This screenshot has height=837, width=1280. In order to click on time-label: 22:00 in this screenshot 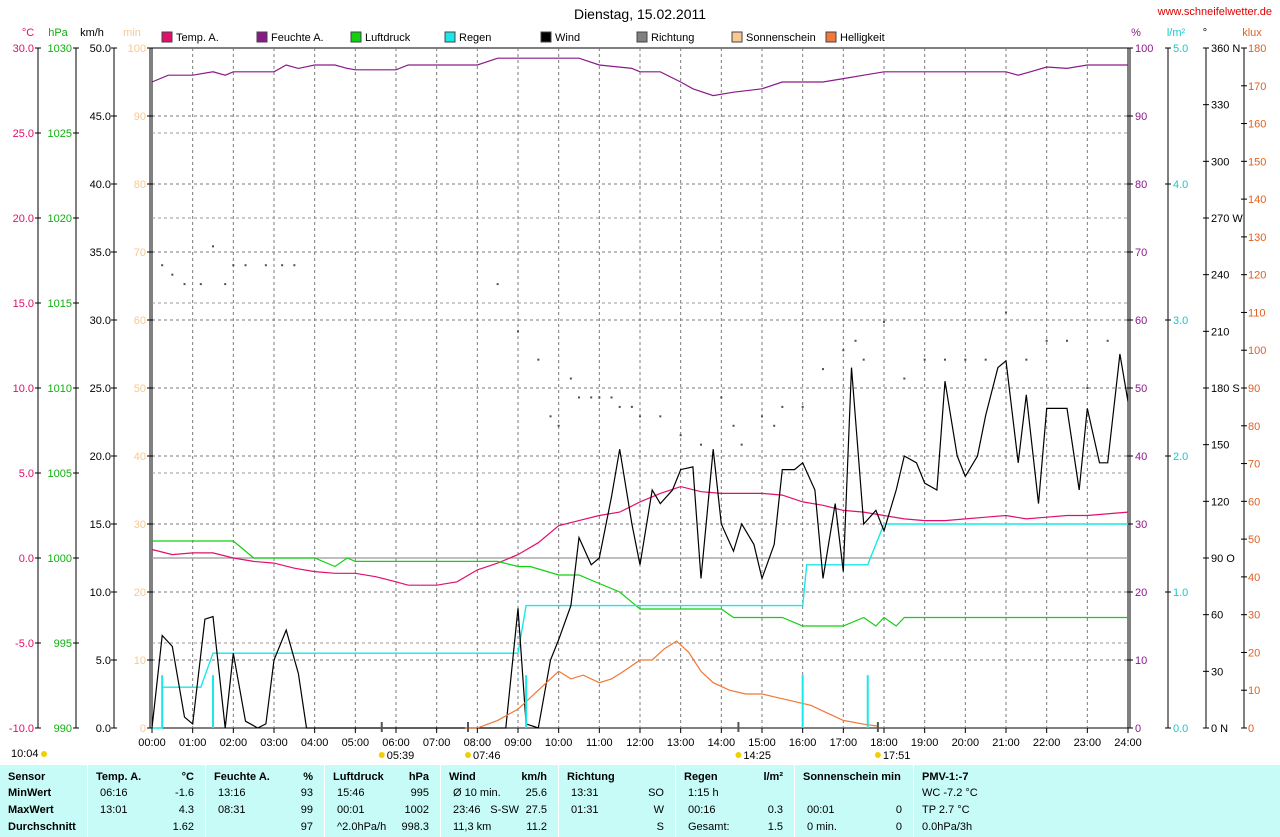, I will do `click(1047, 743)`.